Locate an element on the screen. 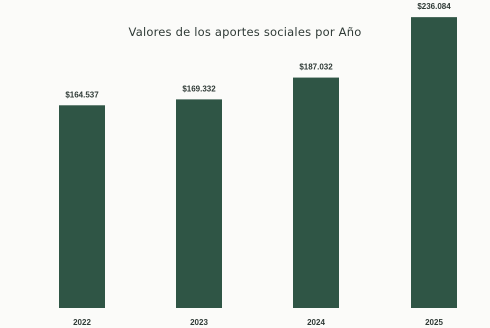  category-label-2025: 2025 is located at coordinates (434, 322).